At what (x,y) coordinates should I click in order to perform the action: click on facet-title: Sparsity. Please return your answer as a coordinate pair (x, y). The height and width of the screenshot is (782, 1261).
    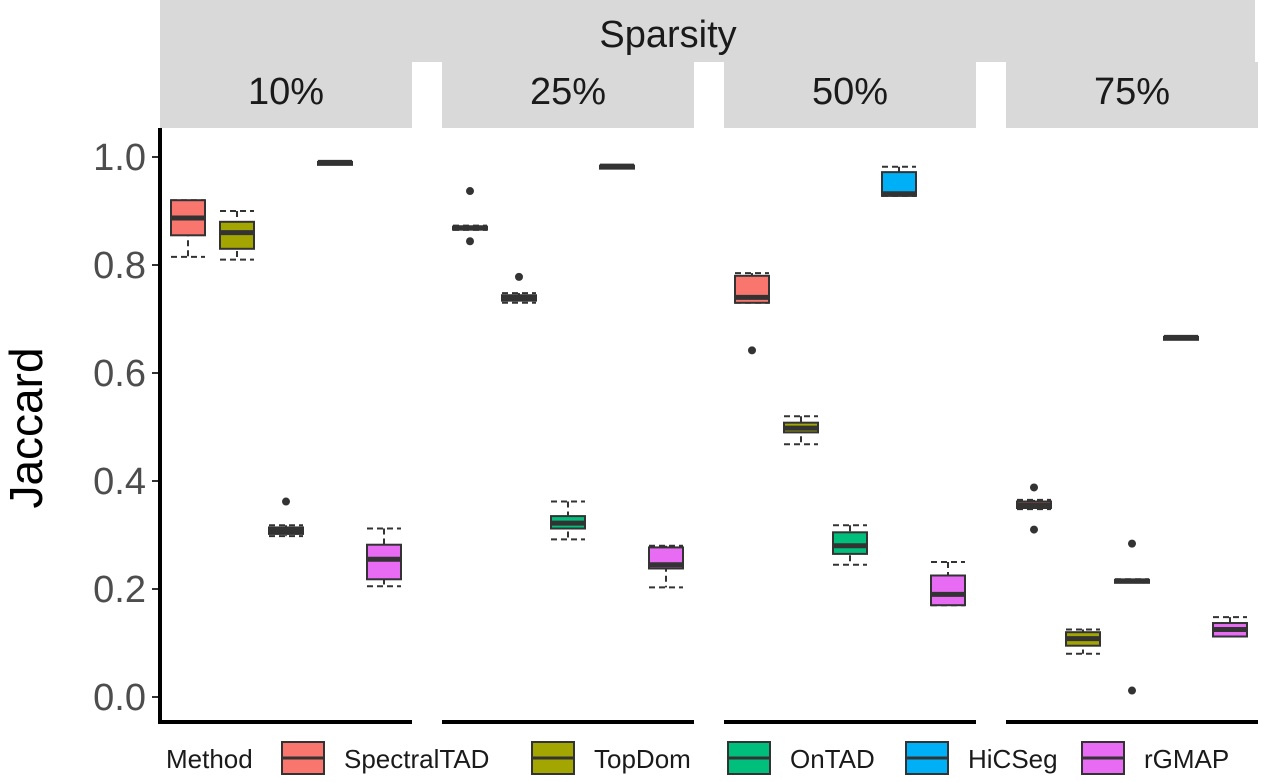
    Looking at the image, I should click on (667, 35).